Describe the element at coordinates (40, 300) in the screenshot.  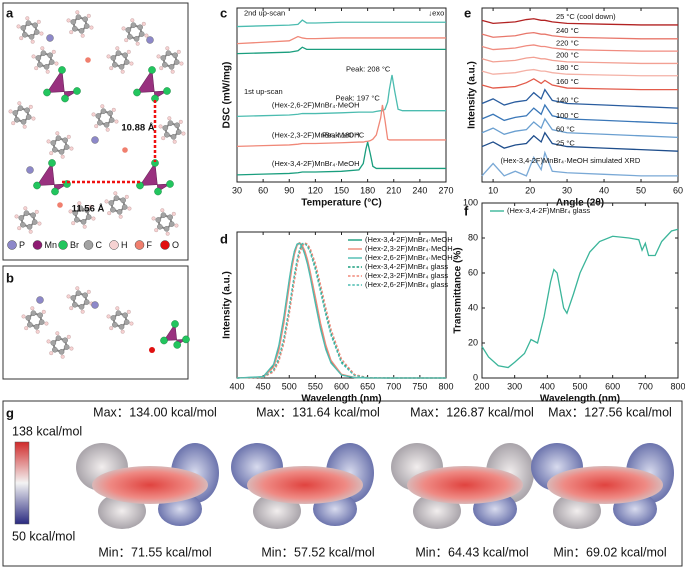
I see `atom-p` at that location.